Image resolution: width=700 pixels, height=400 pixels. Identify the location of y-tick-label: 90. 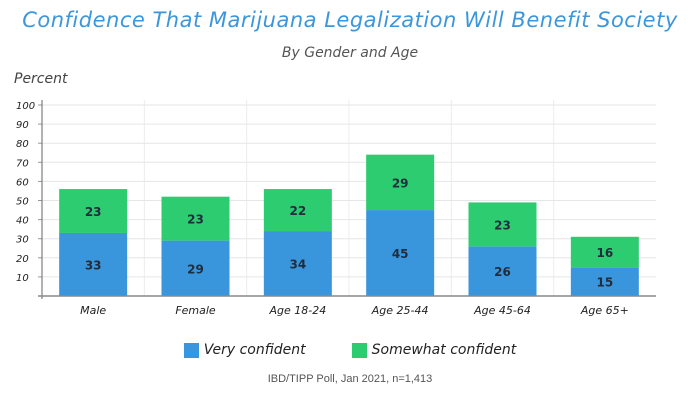
(22, 125).